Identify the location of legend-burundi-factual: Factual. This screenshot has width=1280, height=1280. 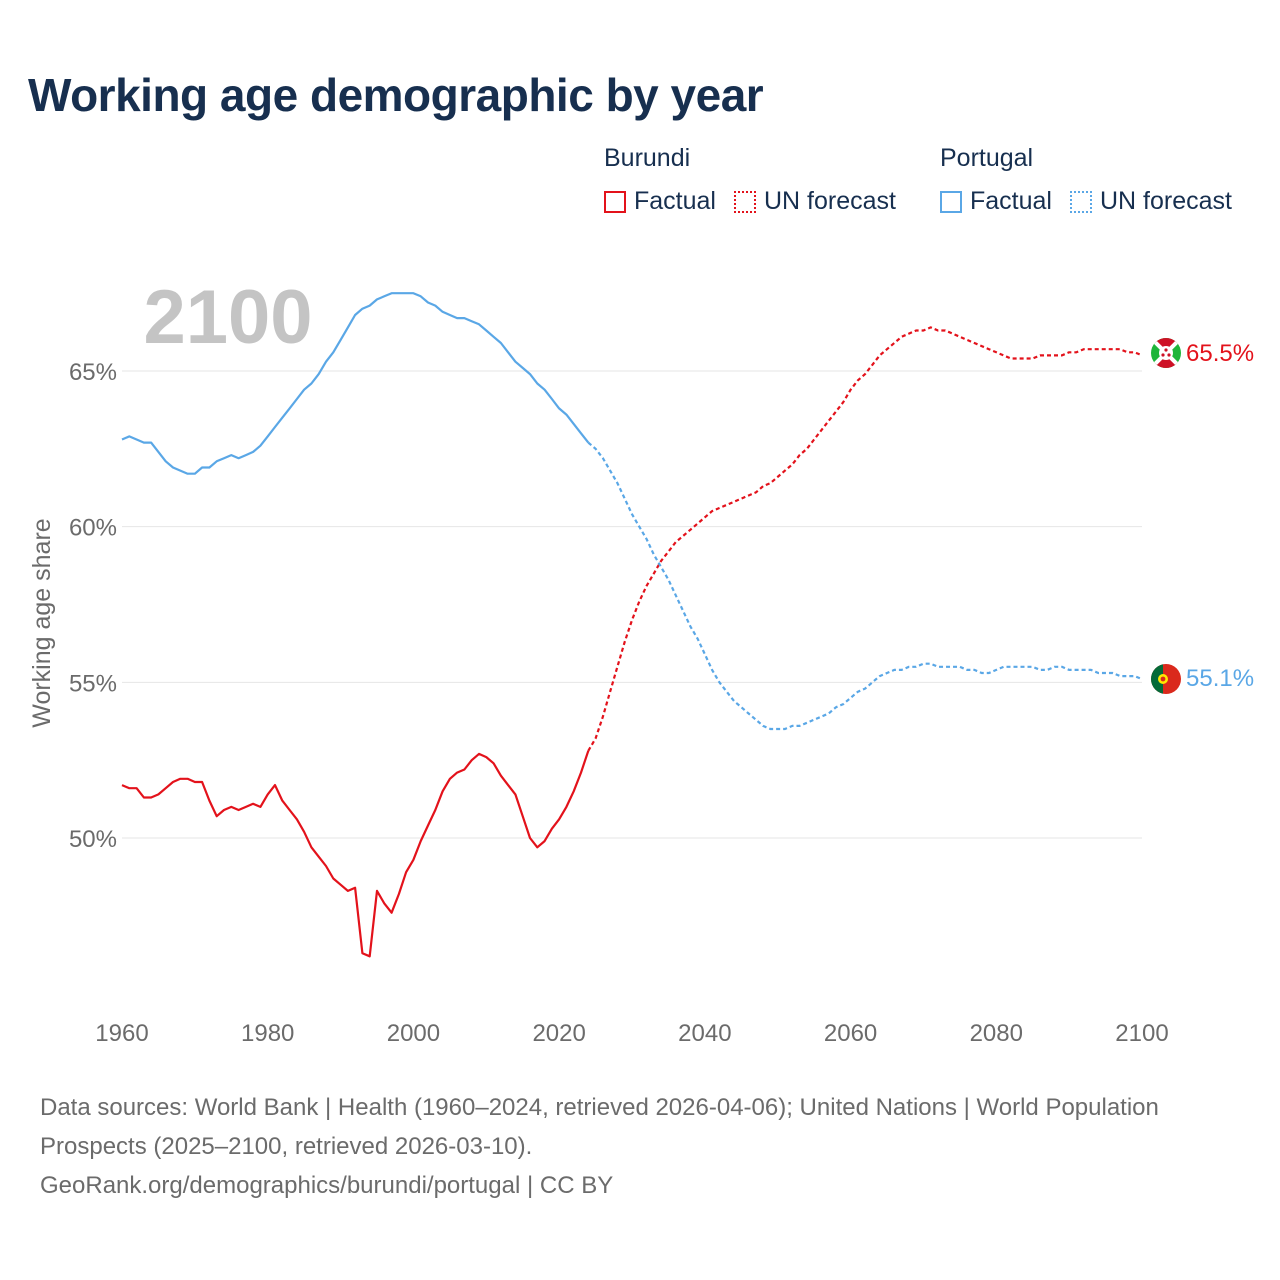
(660, 201).